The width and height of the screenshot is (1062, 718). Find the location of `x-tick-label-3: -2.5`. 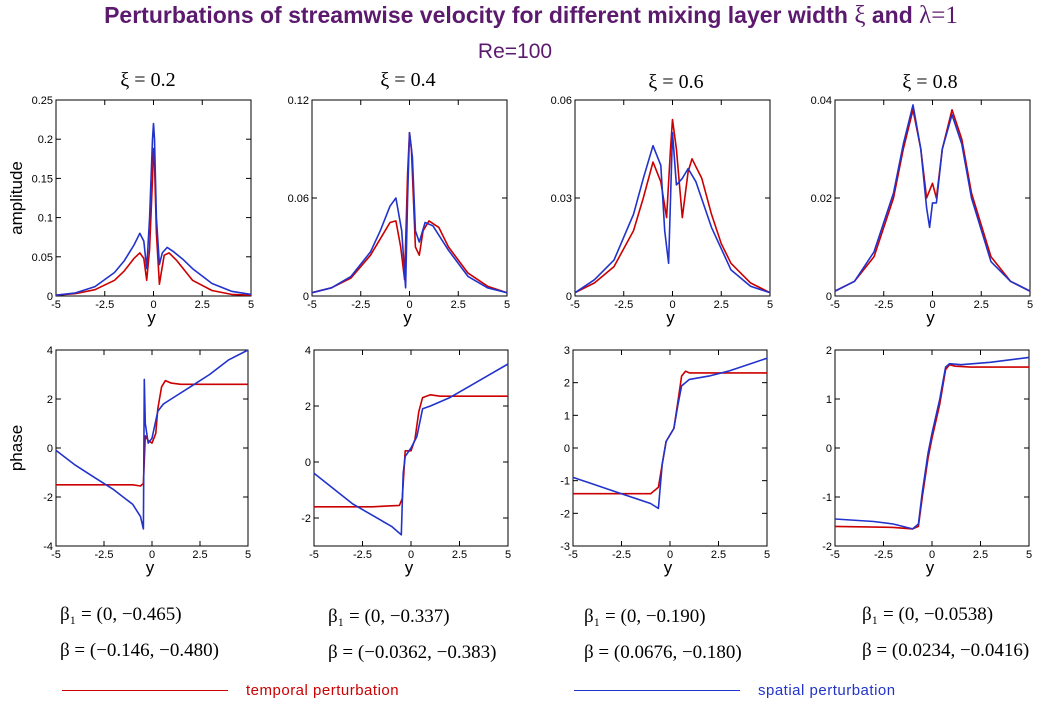

x-tick-label-3: -2.5 is located at coordinates (623, 305).